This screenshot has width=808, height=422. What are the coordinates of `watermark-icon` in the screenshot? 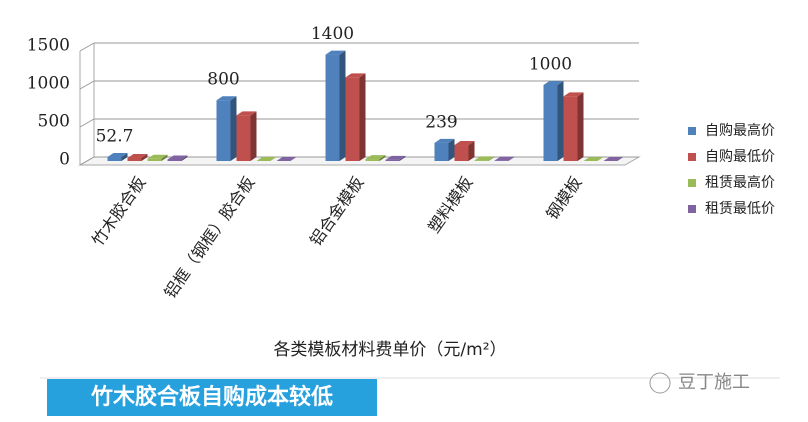 It's located at (660, 383).